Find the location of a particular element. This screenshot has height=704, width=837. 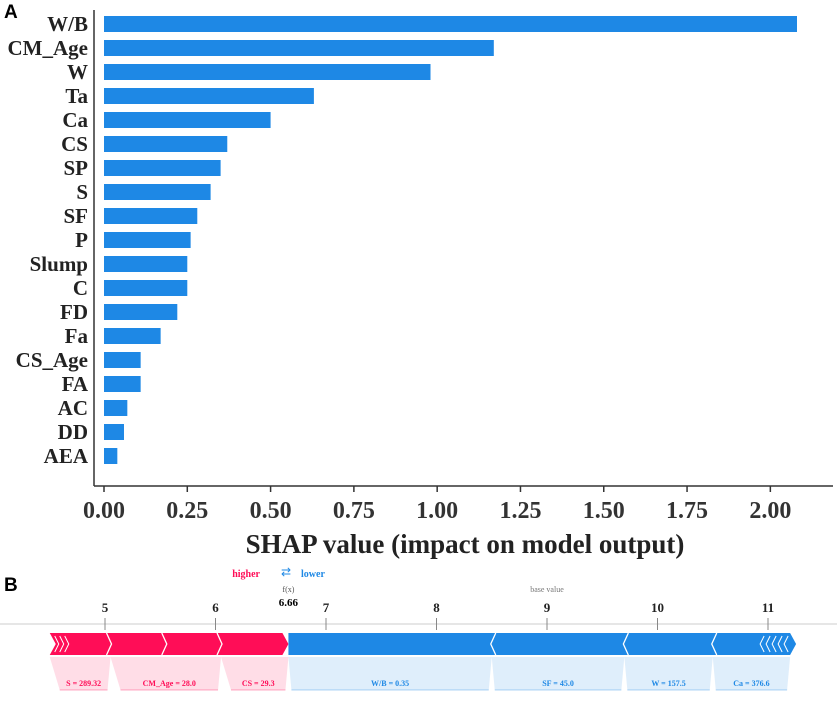

bar-s is located at coordinates (157, 192).